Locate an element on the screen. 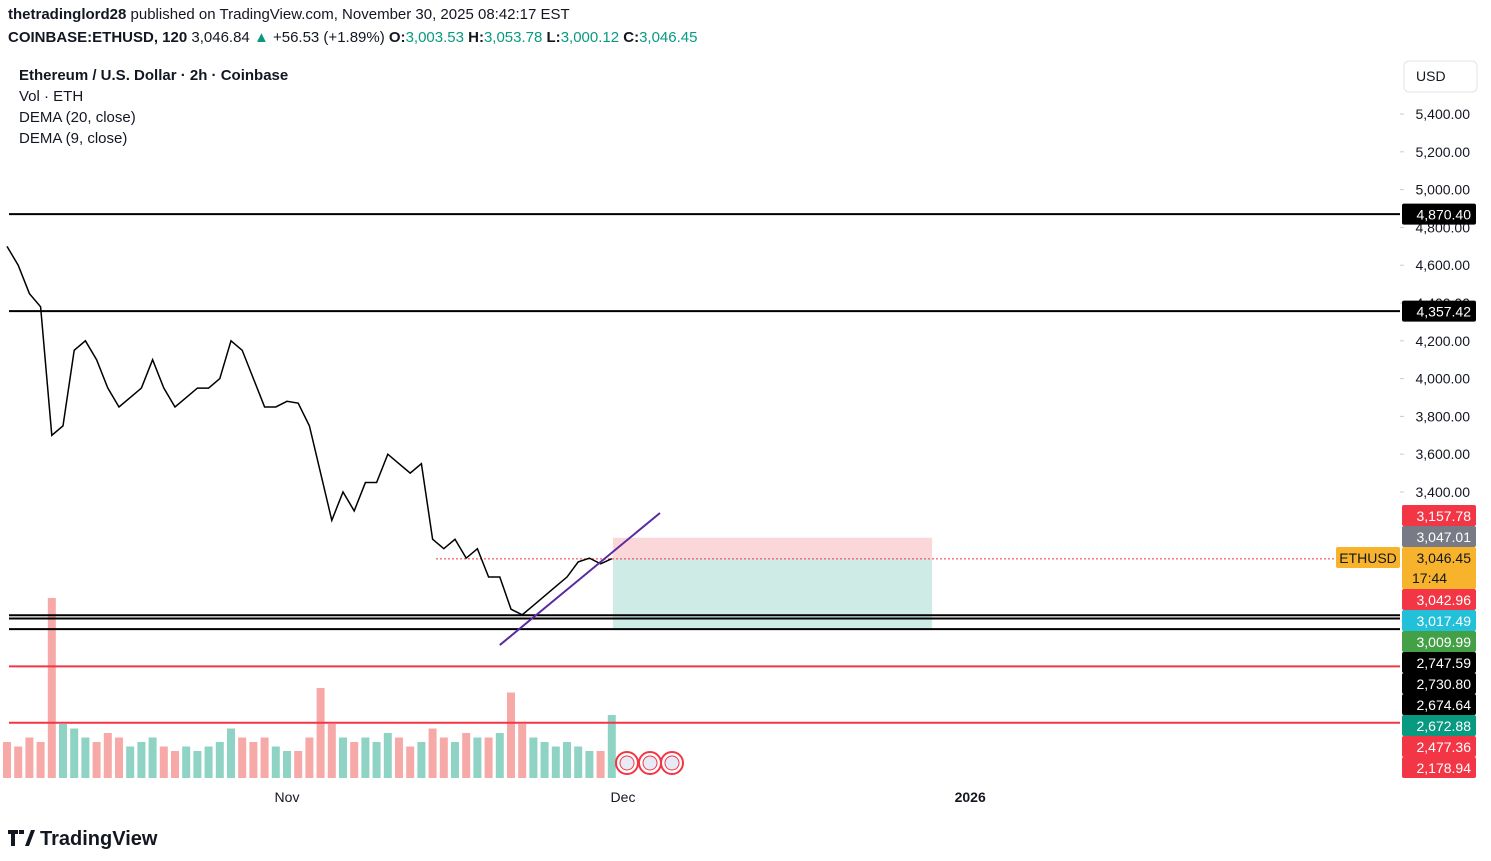  l-value: 3,000.12 is located at coordinates (590, 37).